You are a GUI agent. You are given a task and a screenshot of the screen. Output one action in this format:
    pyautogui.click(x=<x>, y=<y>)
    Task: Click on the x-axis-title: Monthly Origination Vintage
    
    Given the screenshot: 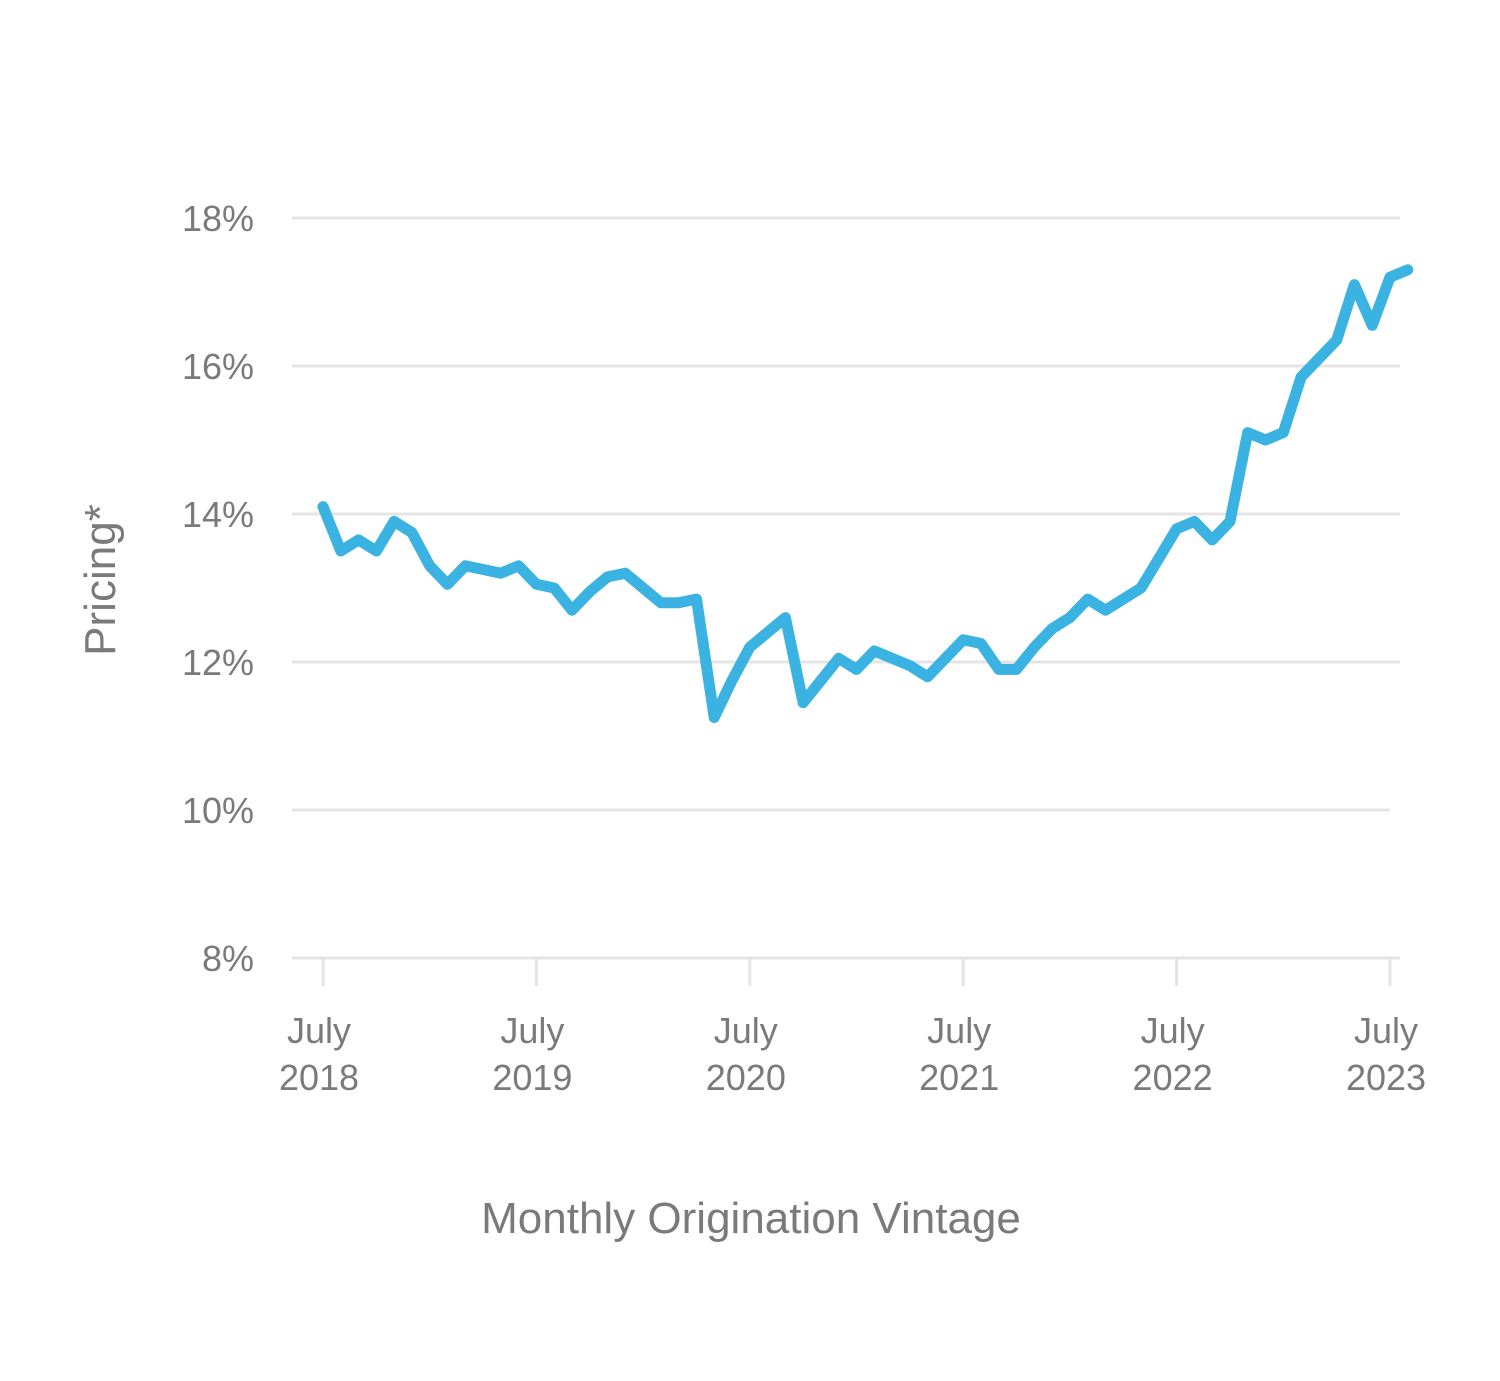 What is the action you would take?
    pyautogui.click(x=751, y=1218)
    